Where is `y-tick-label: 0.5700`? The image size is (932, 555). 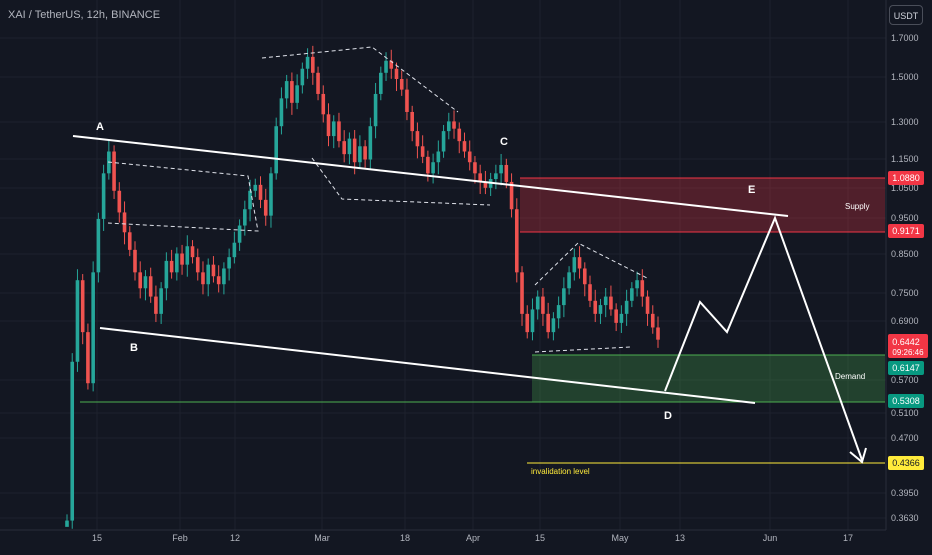
y-tick-label: 0.5700 is located at coordinates (905, 380).